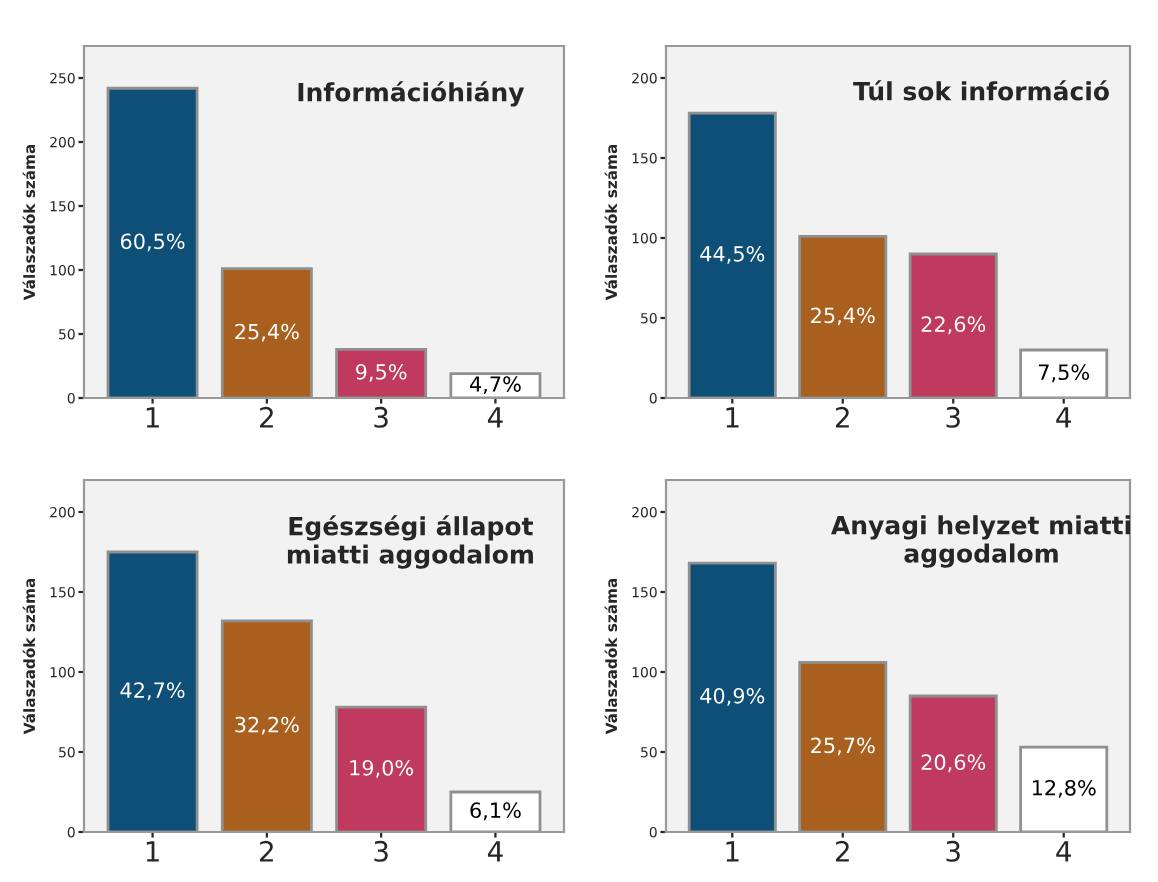  I want to click on text: Anyagi helyzet miatti aggodalom, so click(981, 541).